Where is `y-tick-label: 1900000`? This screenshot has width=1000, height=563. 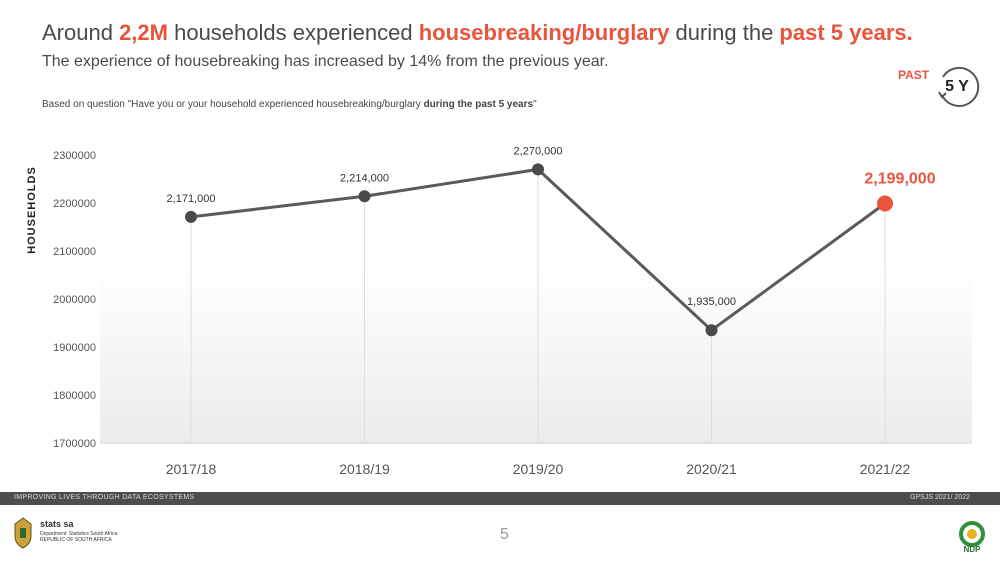
y-tick-label: 1900000 is located at coordinates (74, 348).